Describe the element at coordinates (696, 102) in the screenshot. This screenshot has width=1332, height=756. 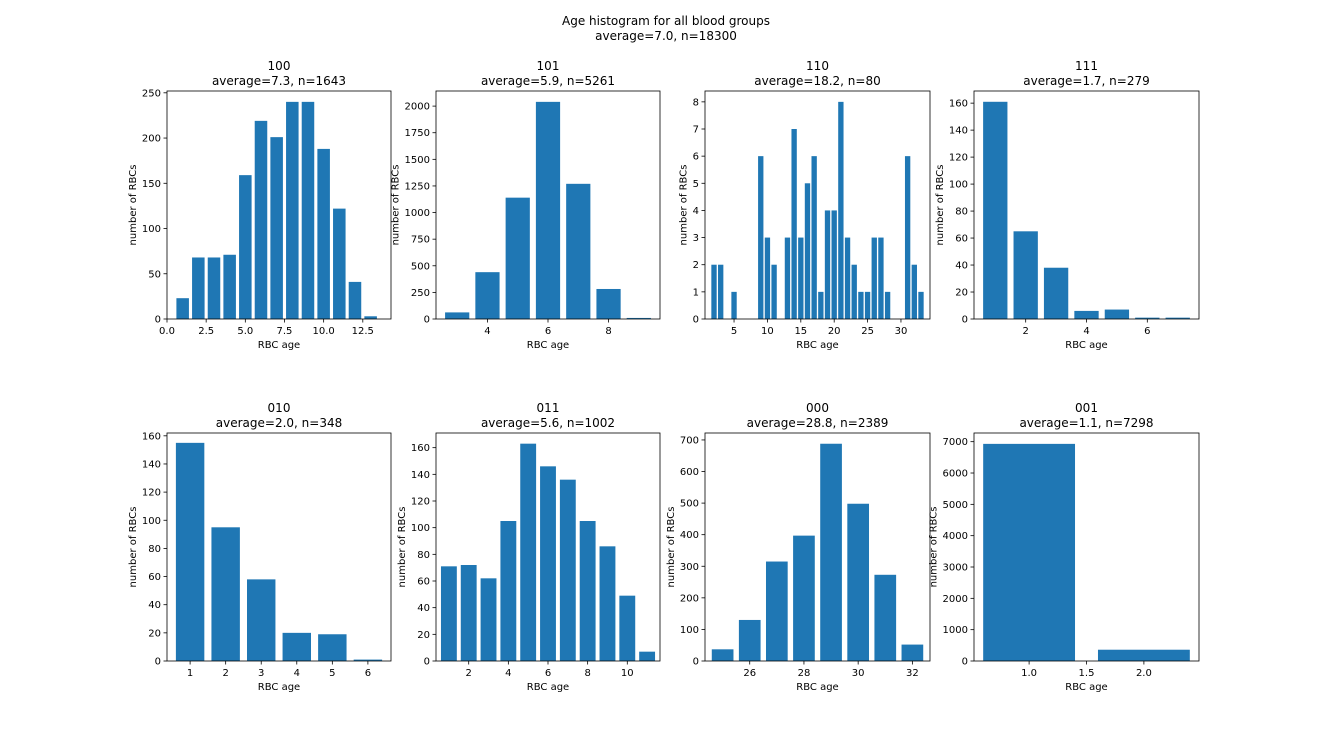
I see `y-tick-label: 8` at that location.